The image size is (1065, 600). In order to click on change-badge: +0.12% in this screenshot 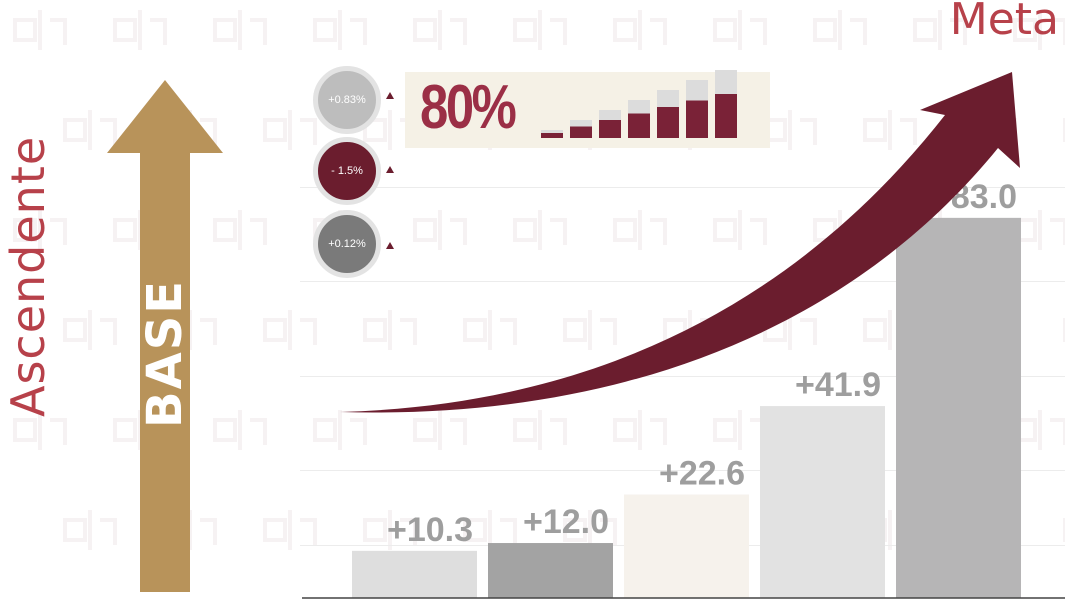, I will do `click(347, 244)`.